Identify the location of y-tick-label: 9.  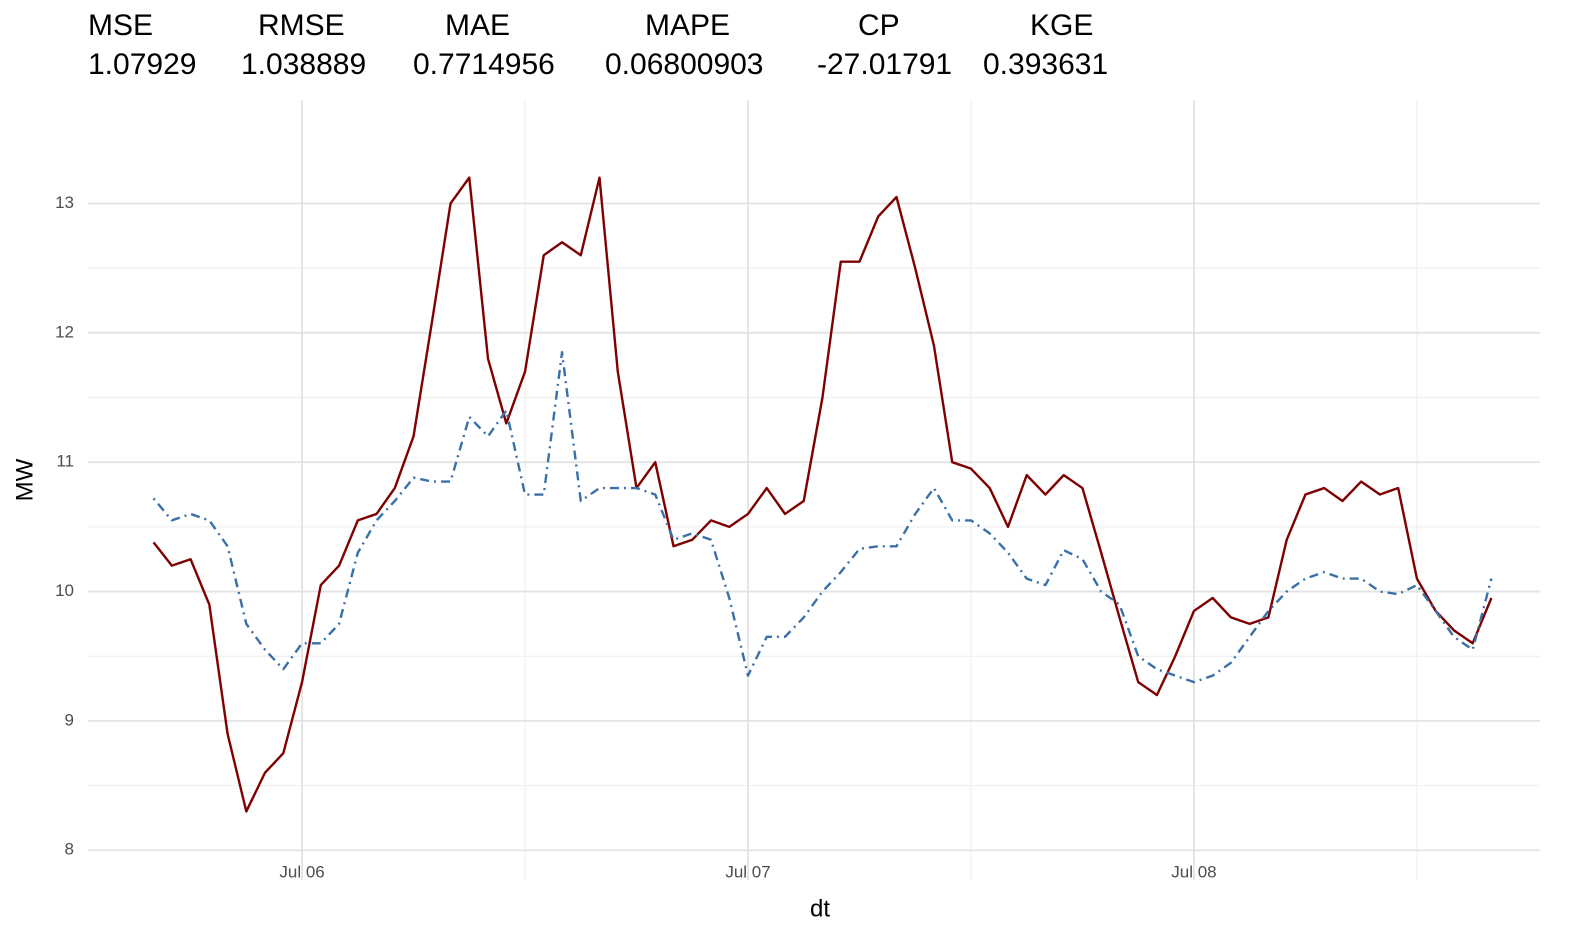
(69, 719).